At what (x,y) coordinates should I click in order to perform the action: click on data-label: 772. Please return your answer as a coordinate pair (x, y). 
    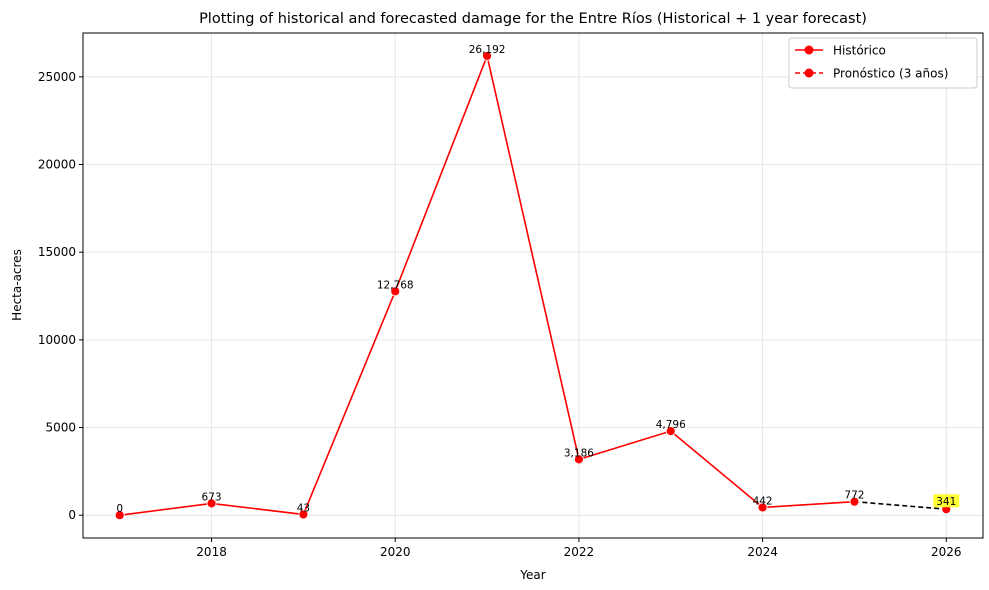
    Looking at the image, I should click on (854, 496).